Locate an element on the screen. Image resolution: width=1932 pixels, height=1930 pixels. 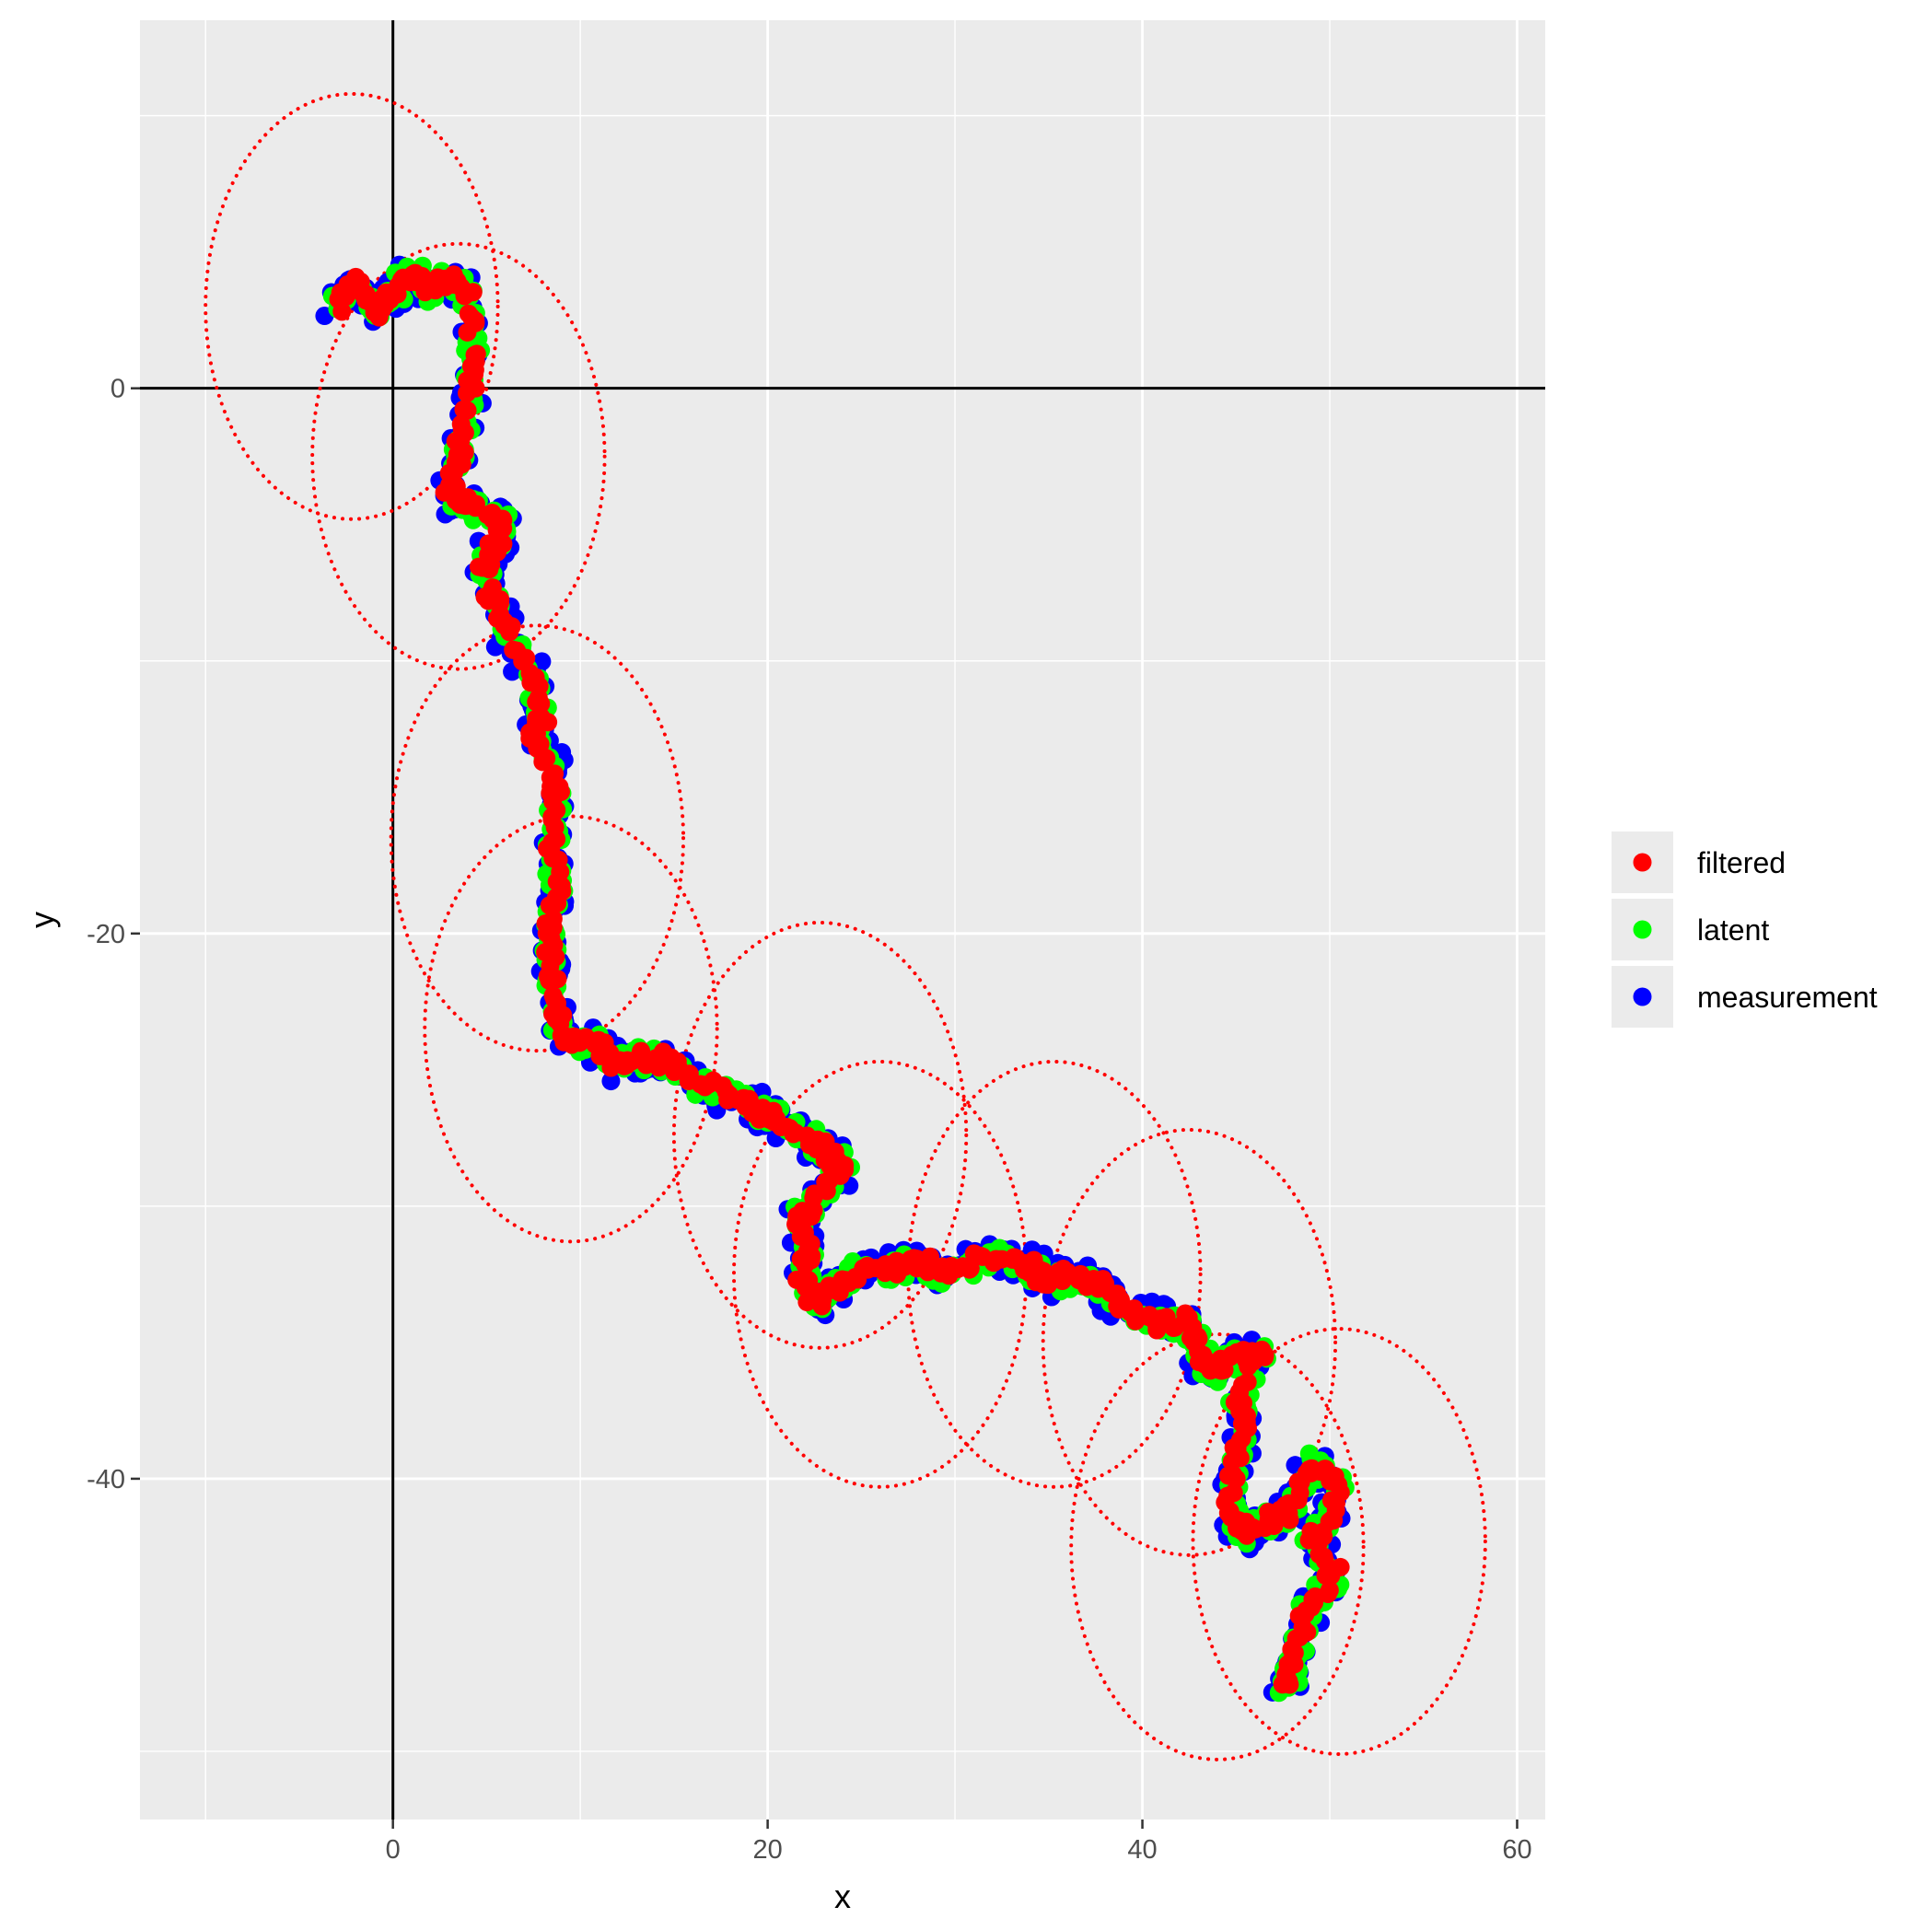
y-tick-label: -40 is located at coordinates (106, 1479).